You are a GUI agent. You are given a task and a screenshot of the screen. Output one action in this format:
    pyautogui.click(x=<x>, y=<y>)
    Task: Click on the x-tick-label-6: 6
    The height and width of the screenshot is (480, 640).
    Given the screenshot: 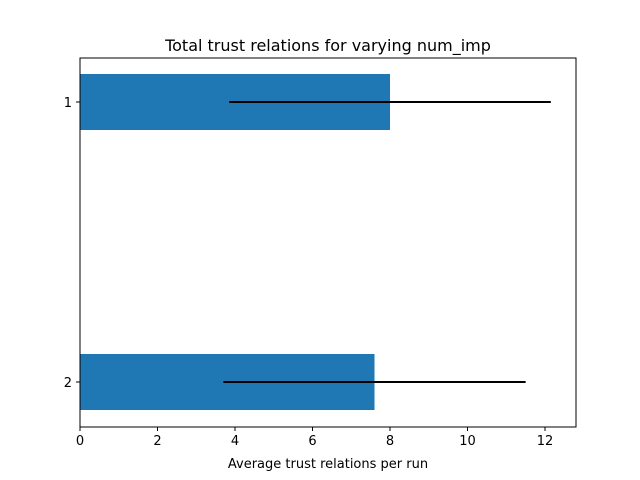 What is the action you would take?
    pyautogui.click(x=312, y=441)
    